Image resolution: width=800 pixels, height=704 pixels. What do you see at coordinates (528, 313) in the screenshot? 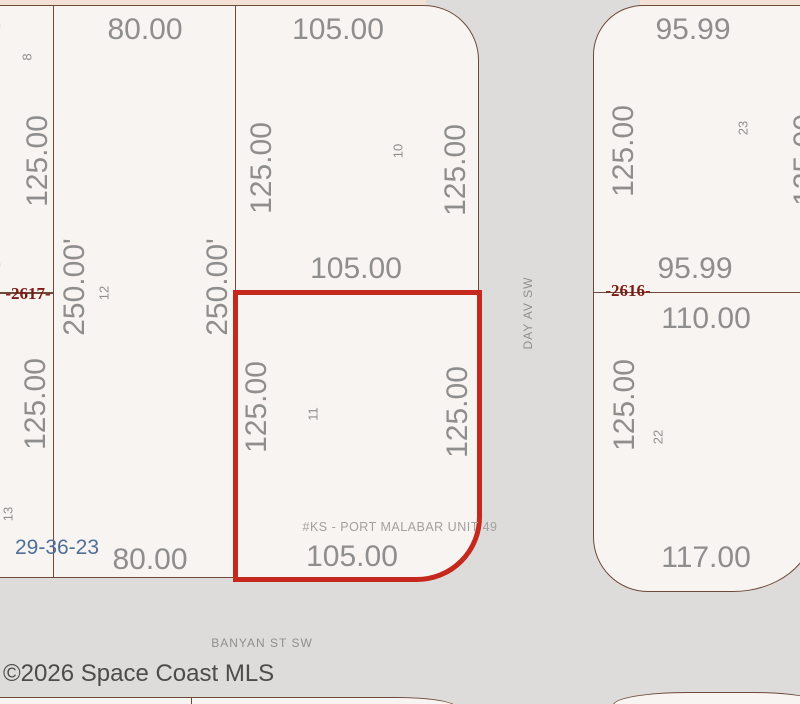
I see `street-label-day-av-sw: DAY AV SW` at bounding box center [528, 313].